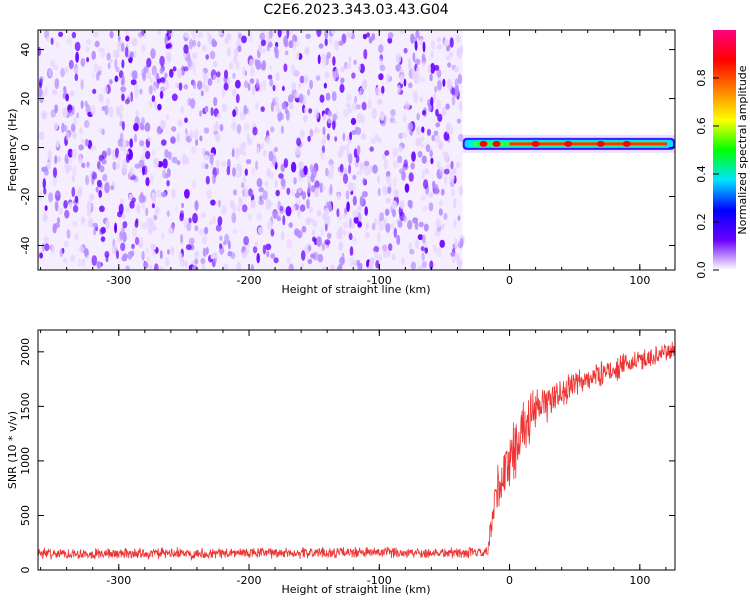  What do you see at coordinates (701, 222) in the screenshot?
I see `colorbar-tick-label: 0.2` at bounding box center [701, 222].